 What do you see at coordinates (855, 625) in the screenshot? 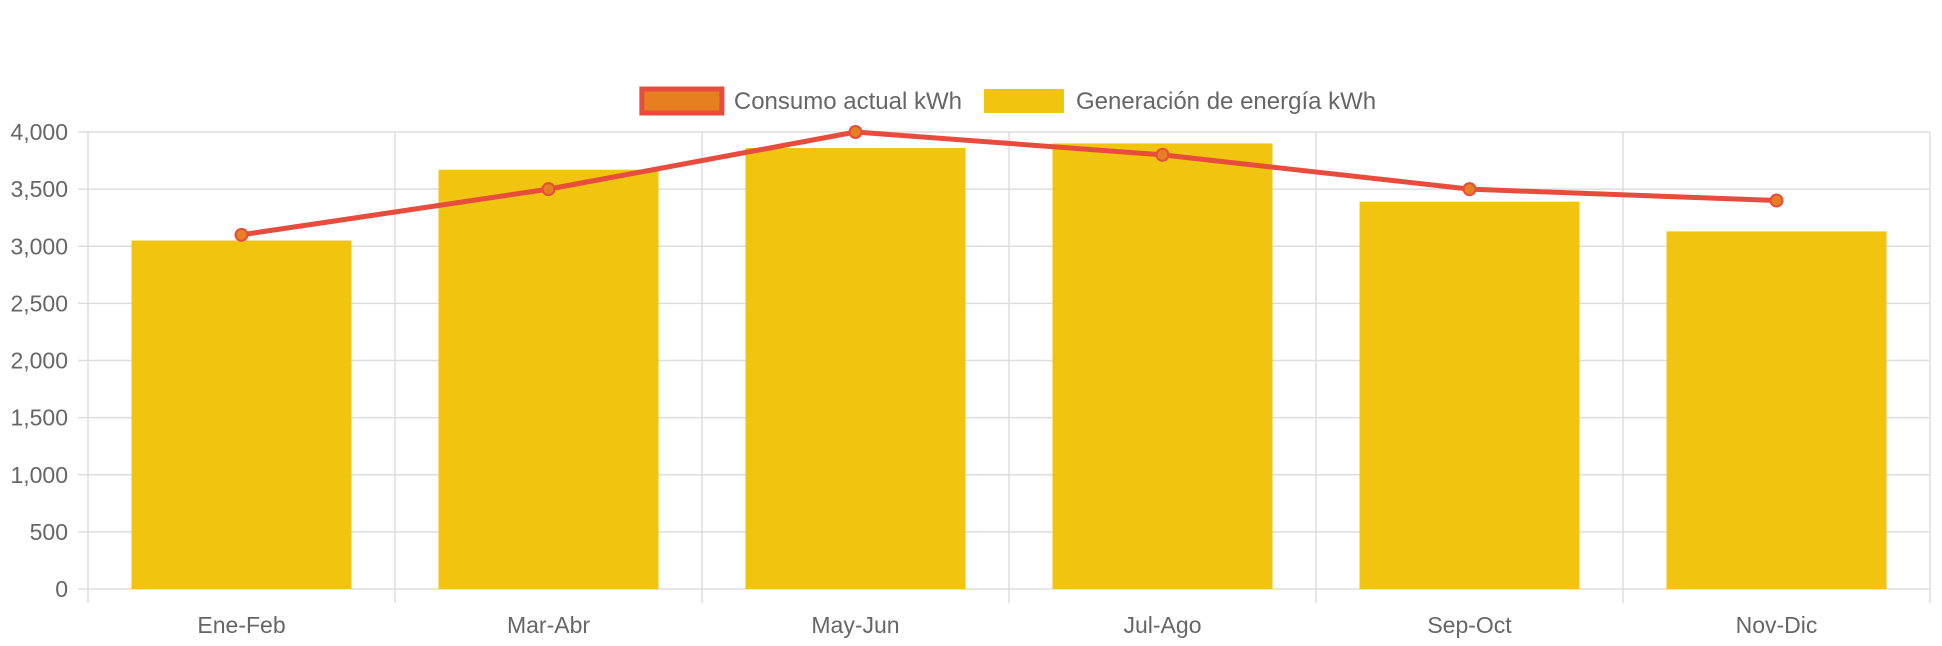
I see `x-tick-label: May-Jun` at bounding box center [855, 625].